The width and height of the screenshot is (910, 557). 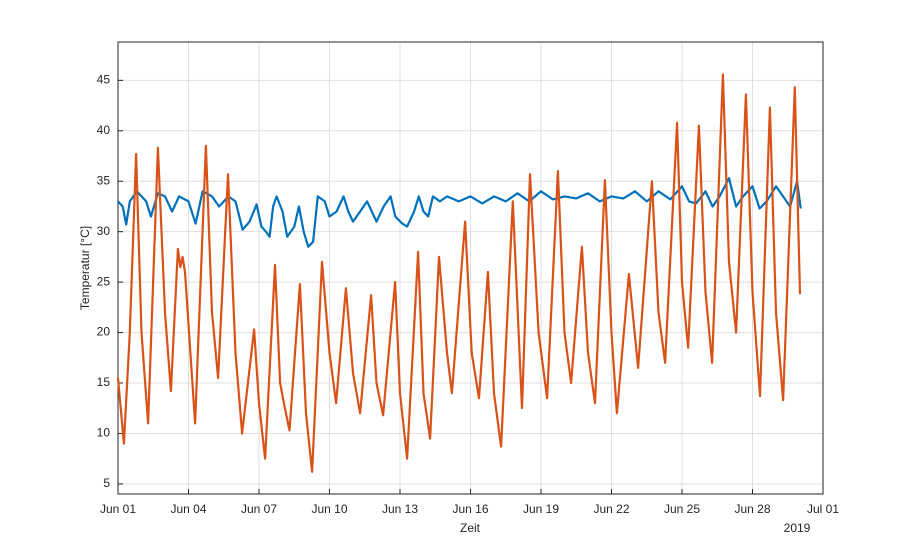 What do you see at coordinates (259, 509) in the screenshot?
I see `x-tick-label: Jun 07` at bounding box center [259, 509].